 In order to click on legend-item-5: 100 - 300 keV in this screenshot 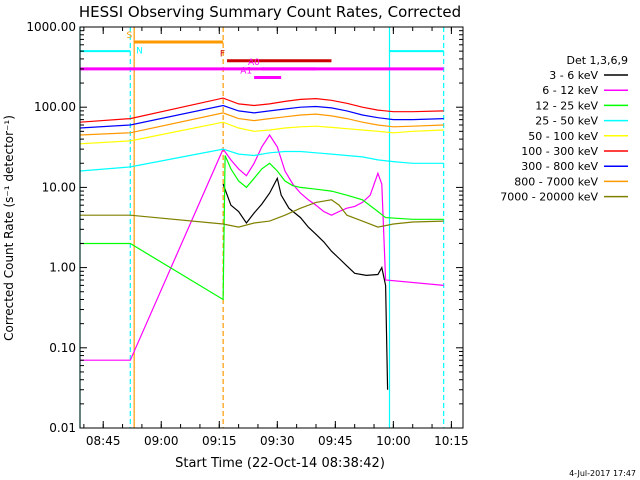, I will do `click(574, 151)`.